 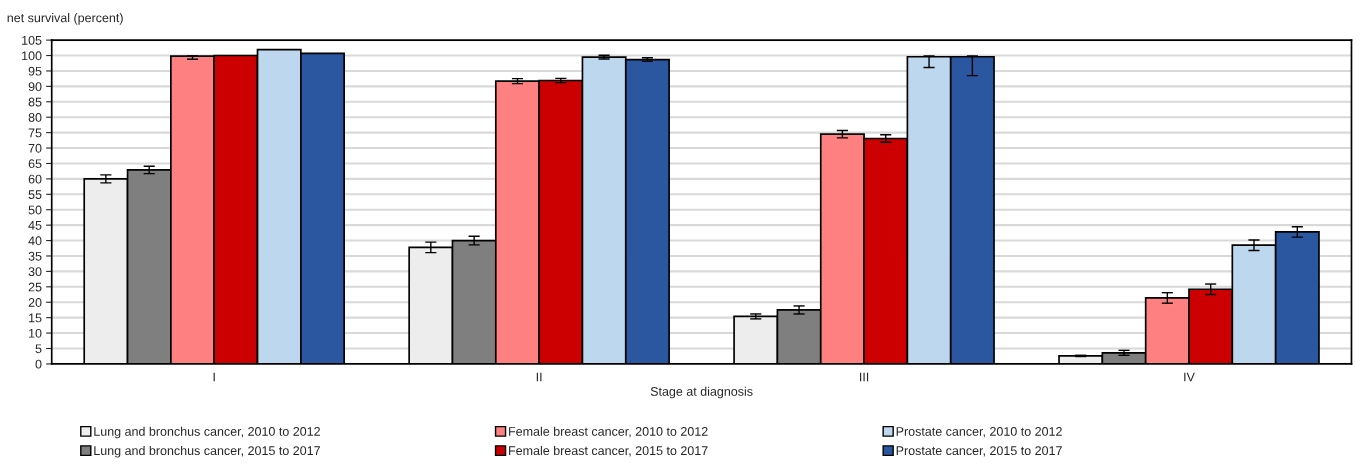 I want to click on y-tick-label: 75, so click(x=35, y=133).